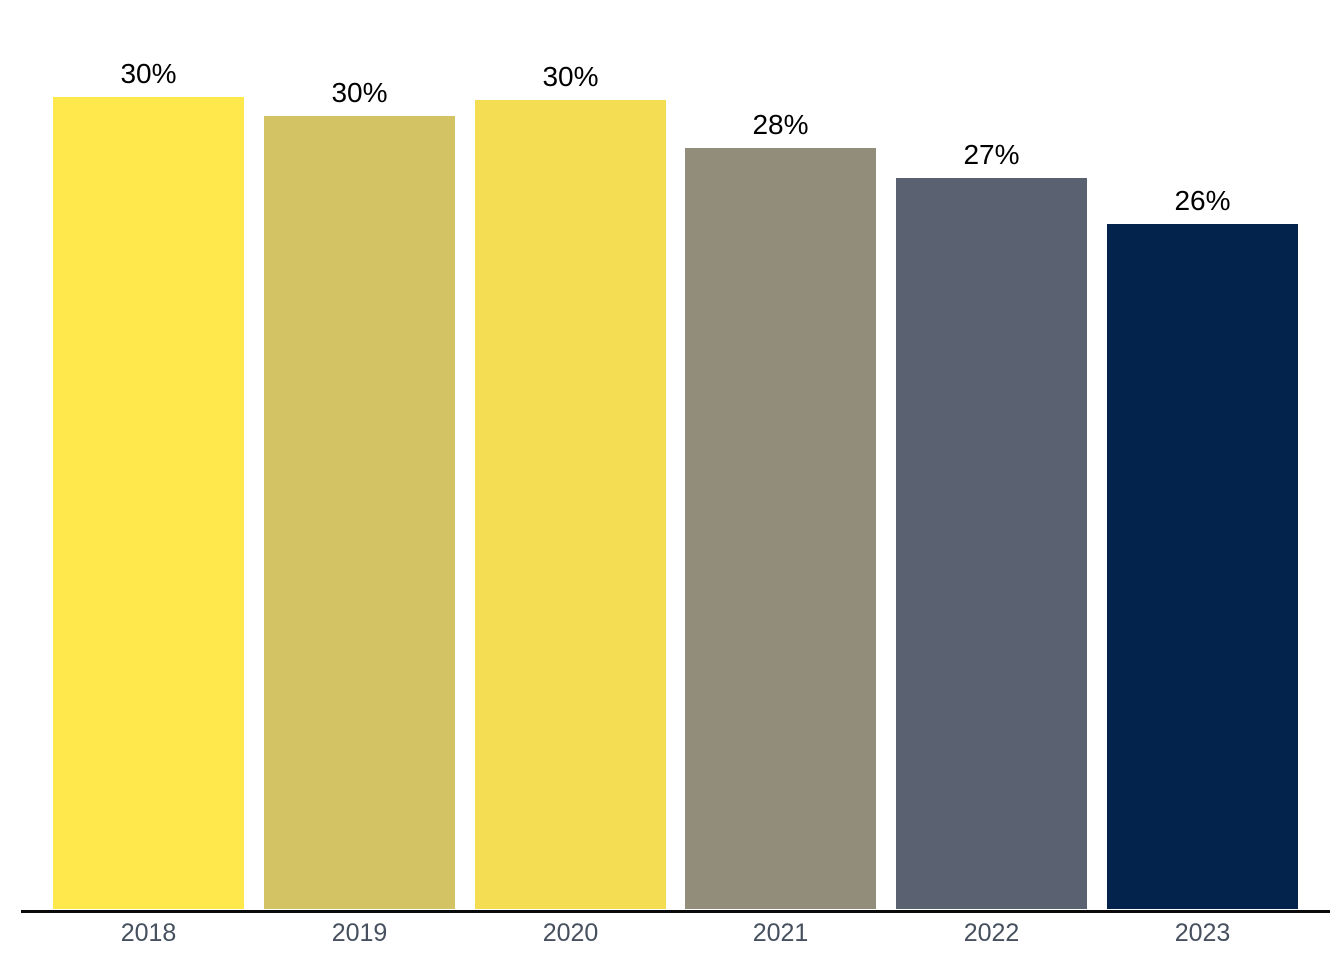 The image size is (1344, 960). Describe the element at coordinates (570, 76) in the screenshot. I see `value-label-2020: 30%` at that location.